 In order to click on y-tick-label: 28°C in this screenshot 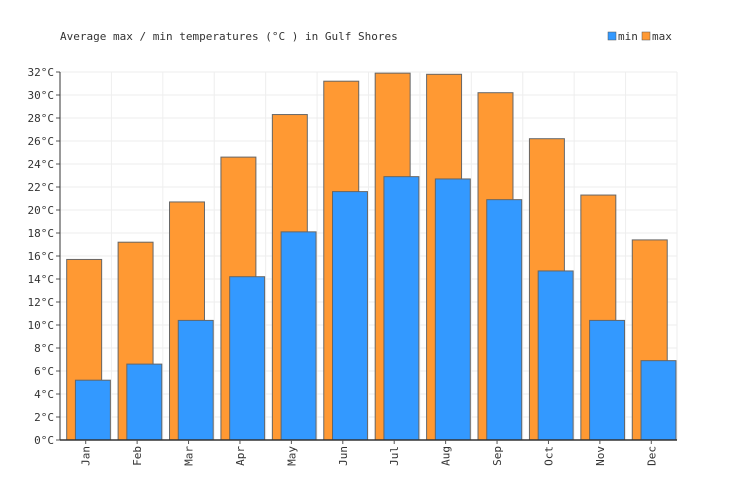, I will do `click(41, 118)`.